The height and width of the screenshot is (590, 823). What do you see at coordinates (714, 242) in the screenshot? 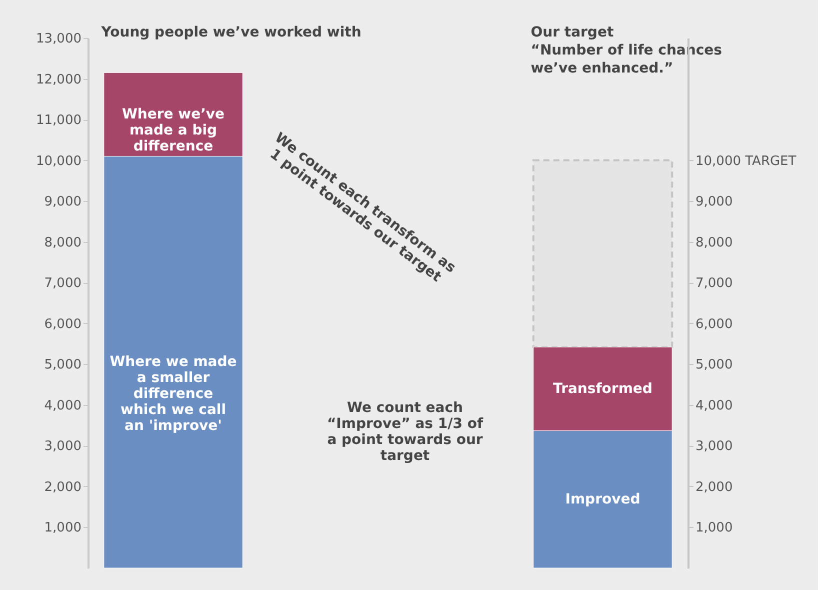
I see `y2-tick-label: 8,000` at bounding box center [714, 242].